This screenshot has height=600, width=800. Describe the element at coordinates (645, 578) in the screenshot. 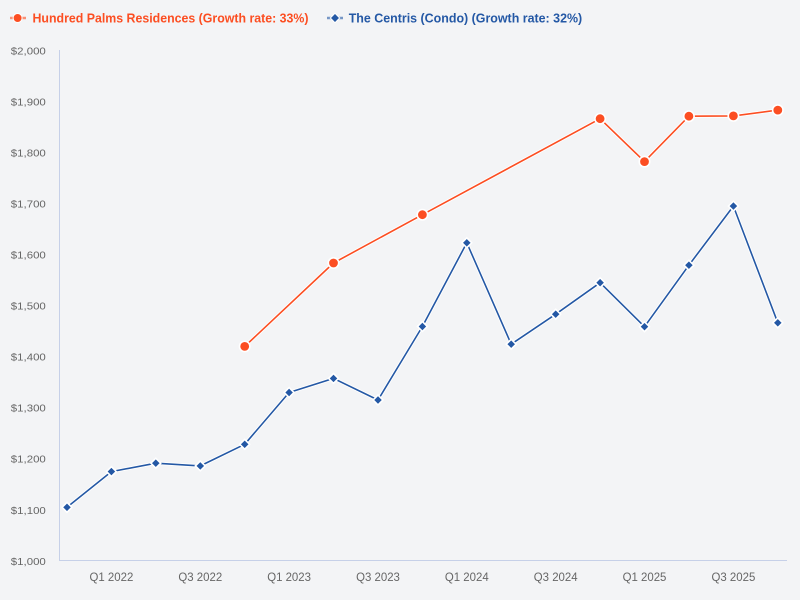

I see `svg-text: Q1 2025` at that location.